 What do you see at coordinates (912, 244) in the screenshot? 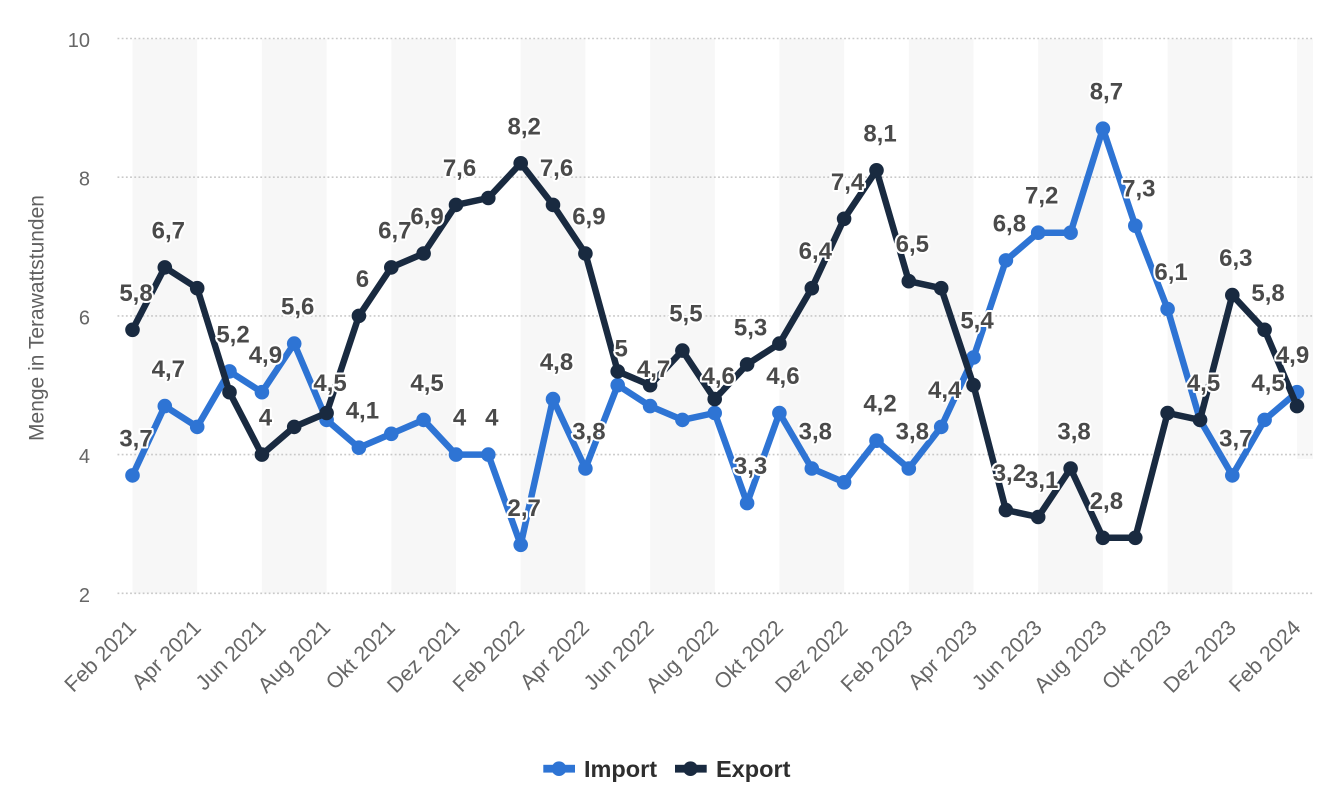
I see `svg-text: 6,5` at bounding box center [912, 244].